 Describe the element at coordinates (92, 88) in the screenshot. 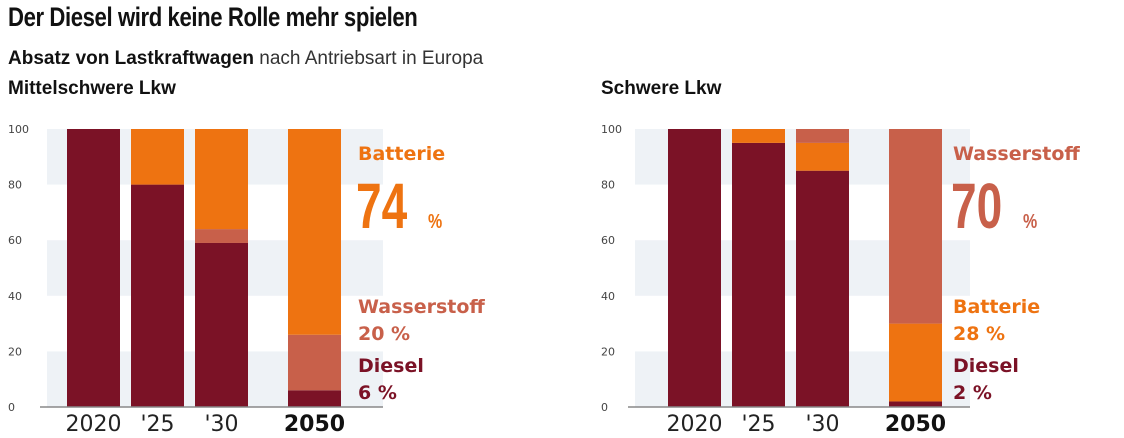

I see `panel-title-mittelschwere: Mittelschwere Lkw` at that location.